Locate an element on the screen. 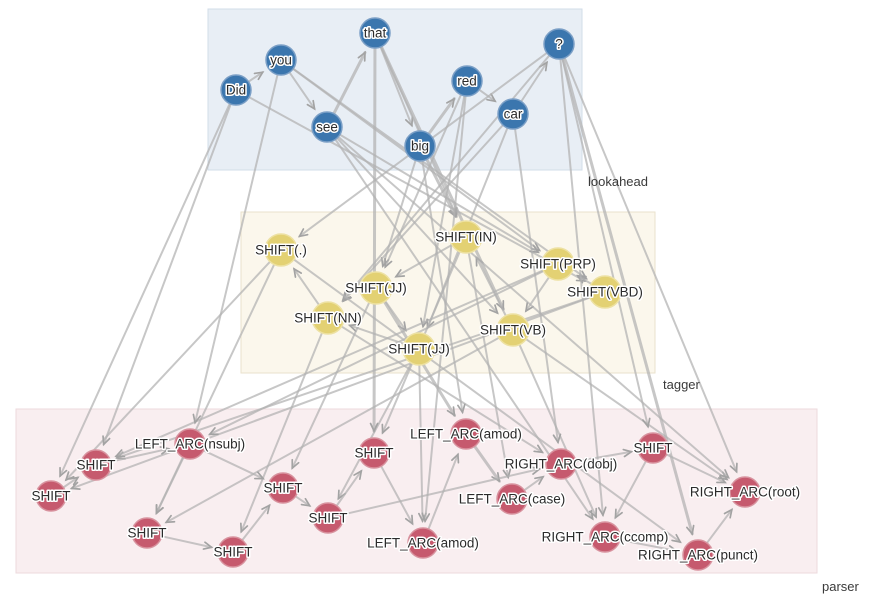 The image size is (875, 597). node-label: RIGHT_ARC(dobj) is located at coordinates (561, 464).